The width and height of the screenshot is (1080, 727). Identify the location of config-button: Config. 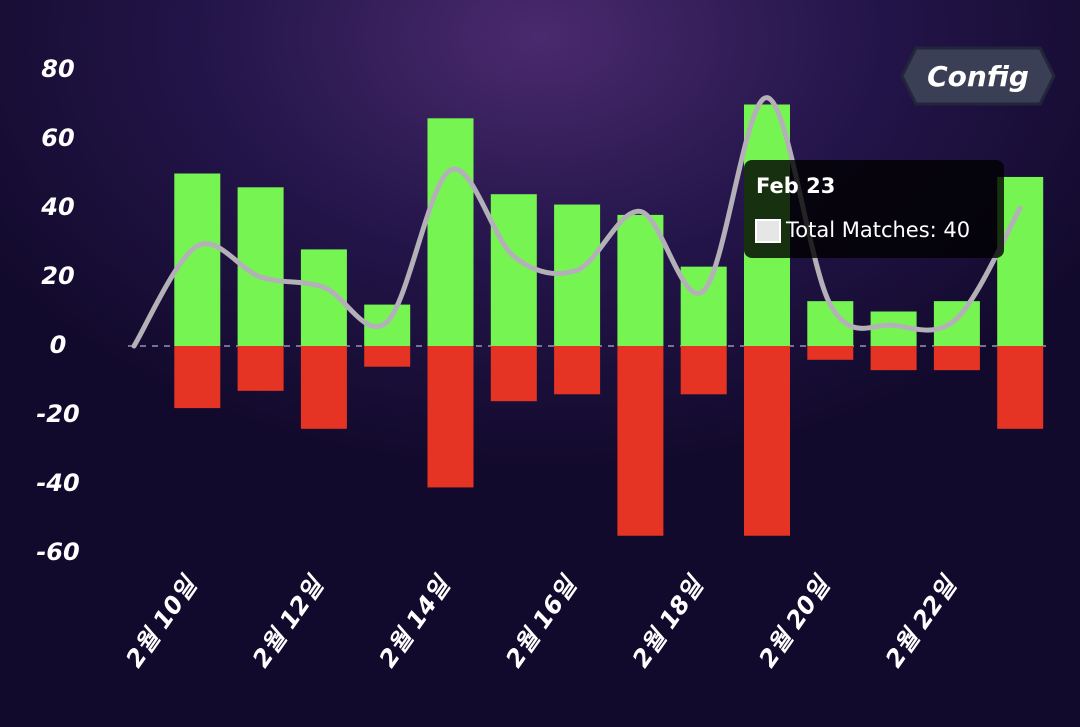
(978, 76).